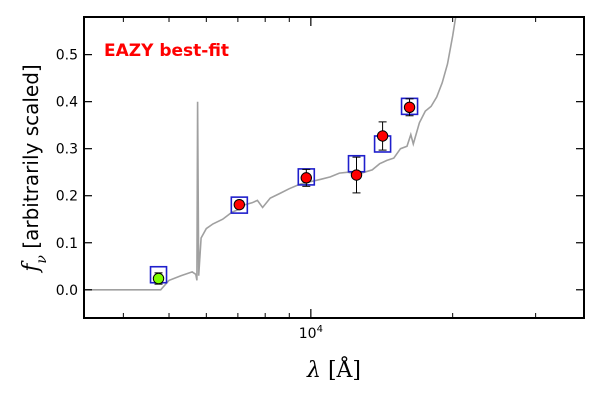 The width and height of the screenshot is (600, 400). What do you see at coordinates (67, 56) in the screenshot?
I see `y-tick-label: 0.5` at bounding box center [67, 56].